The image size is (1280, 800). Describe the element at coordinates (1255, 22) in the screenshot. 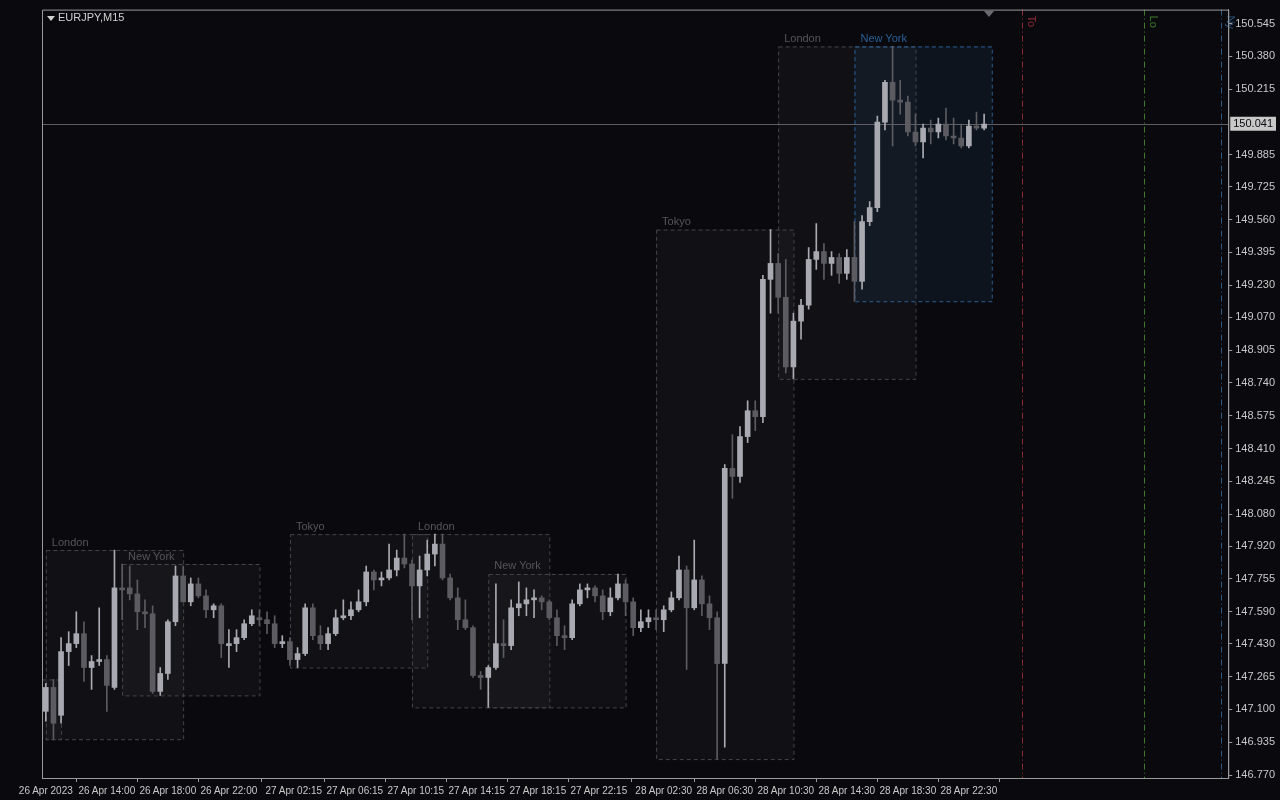

I see `y-tick-label: 150.545` at that location.